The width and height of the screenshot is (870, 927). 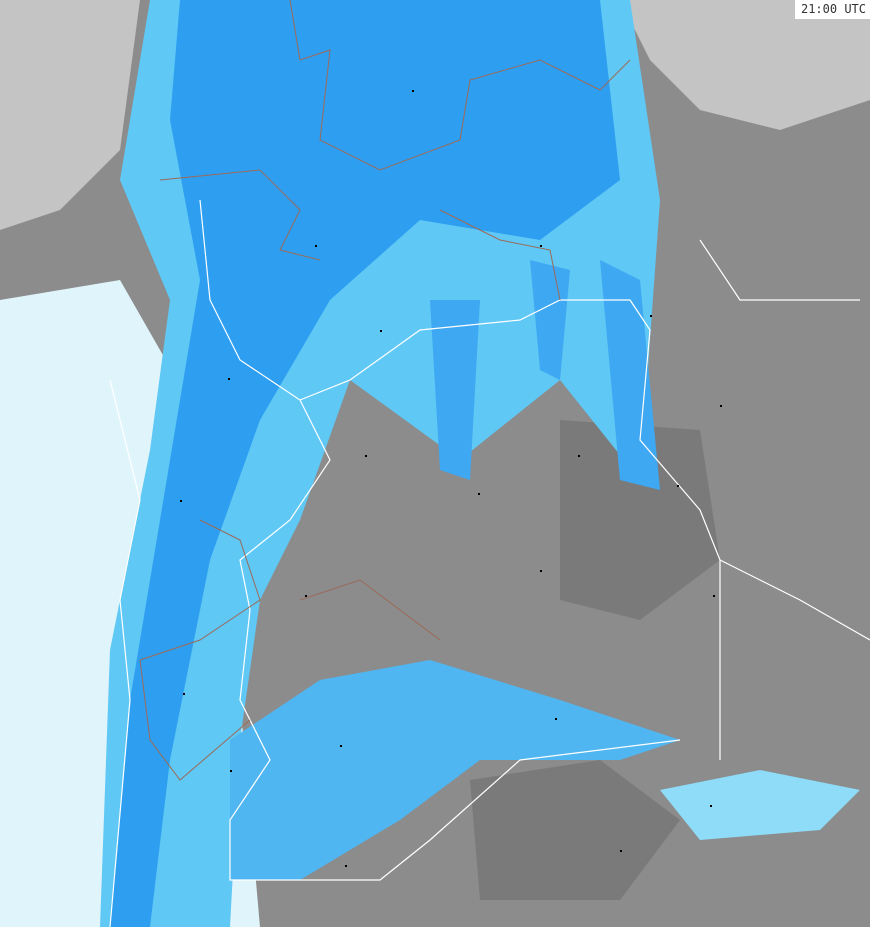 What do you see at coordinates (760, 805) in the screenshot?
I see `precip-southeast-patch` at bounding box center [760, 805].